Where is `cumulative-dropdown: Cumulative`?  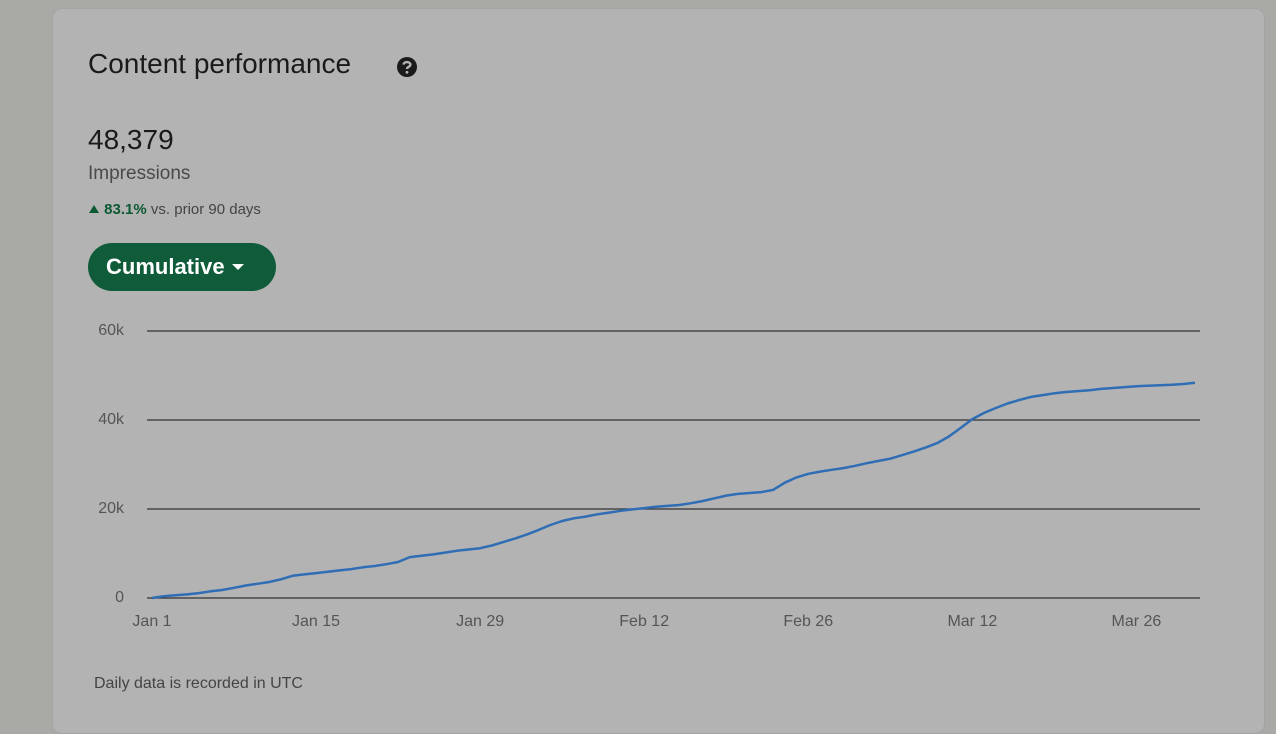
cumulative-dropdown: Cumulative is located at coordinates (182, 267).